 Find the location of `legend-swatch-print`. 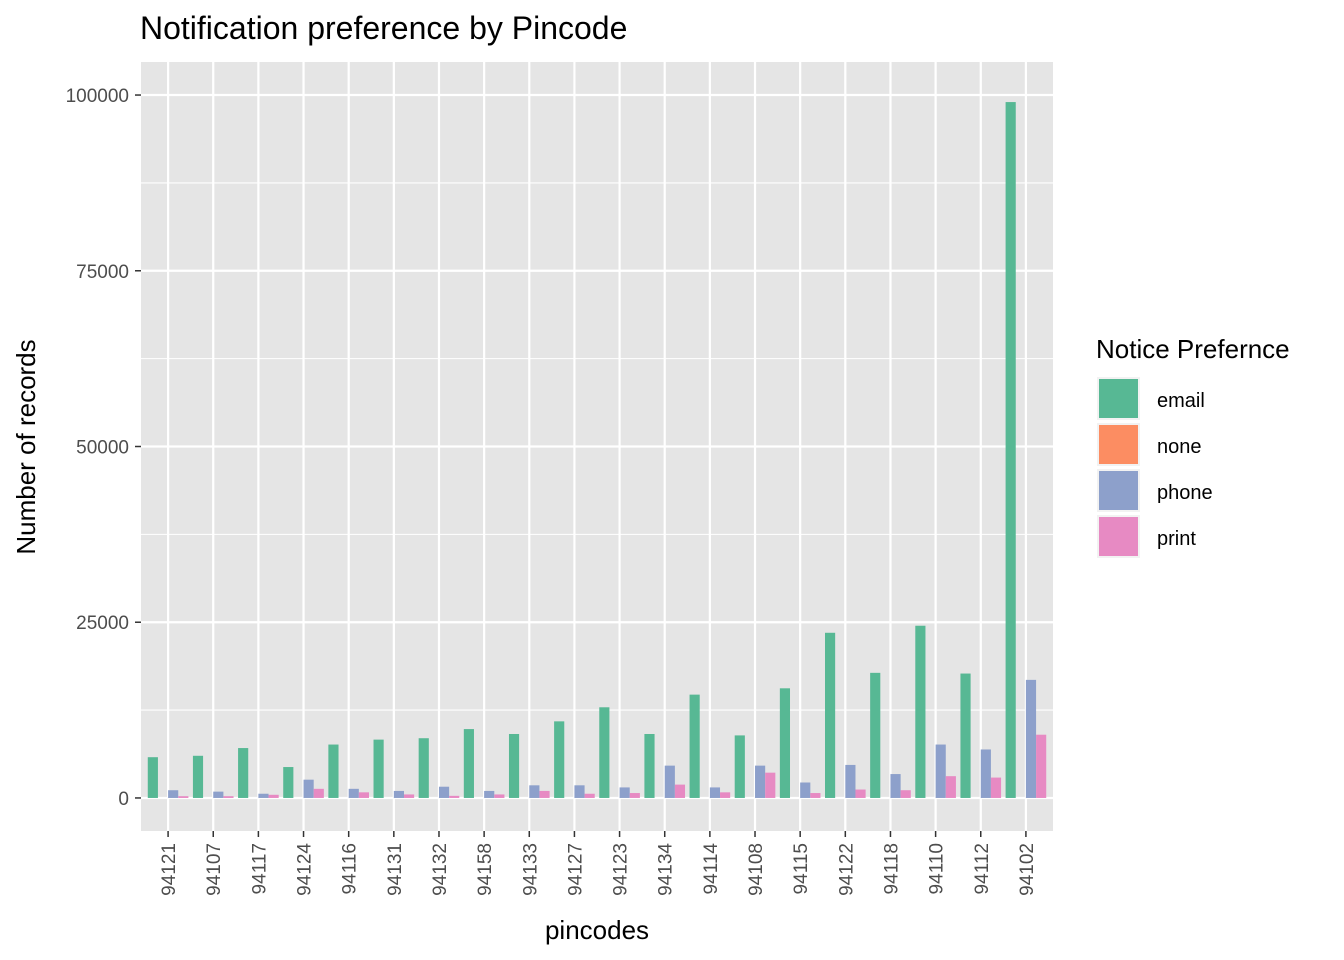

legend-swatch-print is located at coordinates (1118, 536).